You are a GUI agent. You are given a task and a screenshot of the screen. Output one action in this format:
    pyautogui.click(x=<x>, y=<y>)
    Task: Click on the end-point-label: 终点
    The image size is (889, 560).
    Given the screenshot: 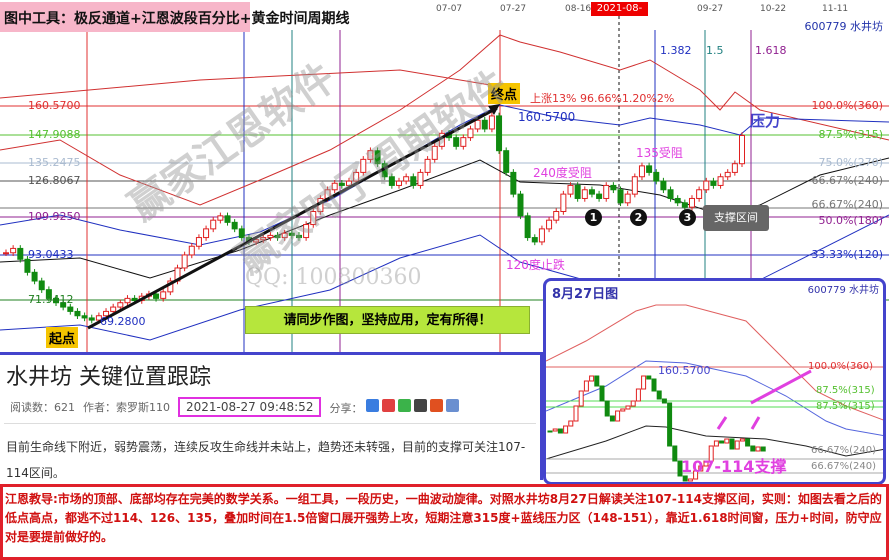 What is the action you would take?
    pyautogui.click(x=504, y=93)
    